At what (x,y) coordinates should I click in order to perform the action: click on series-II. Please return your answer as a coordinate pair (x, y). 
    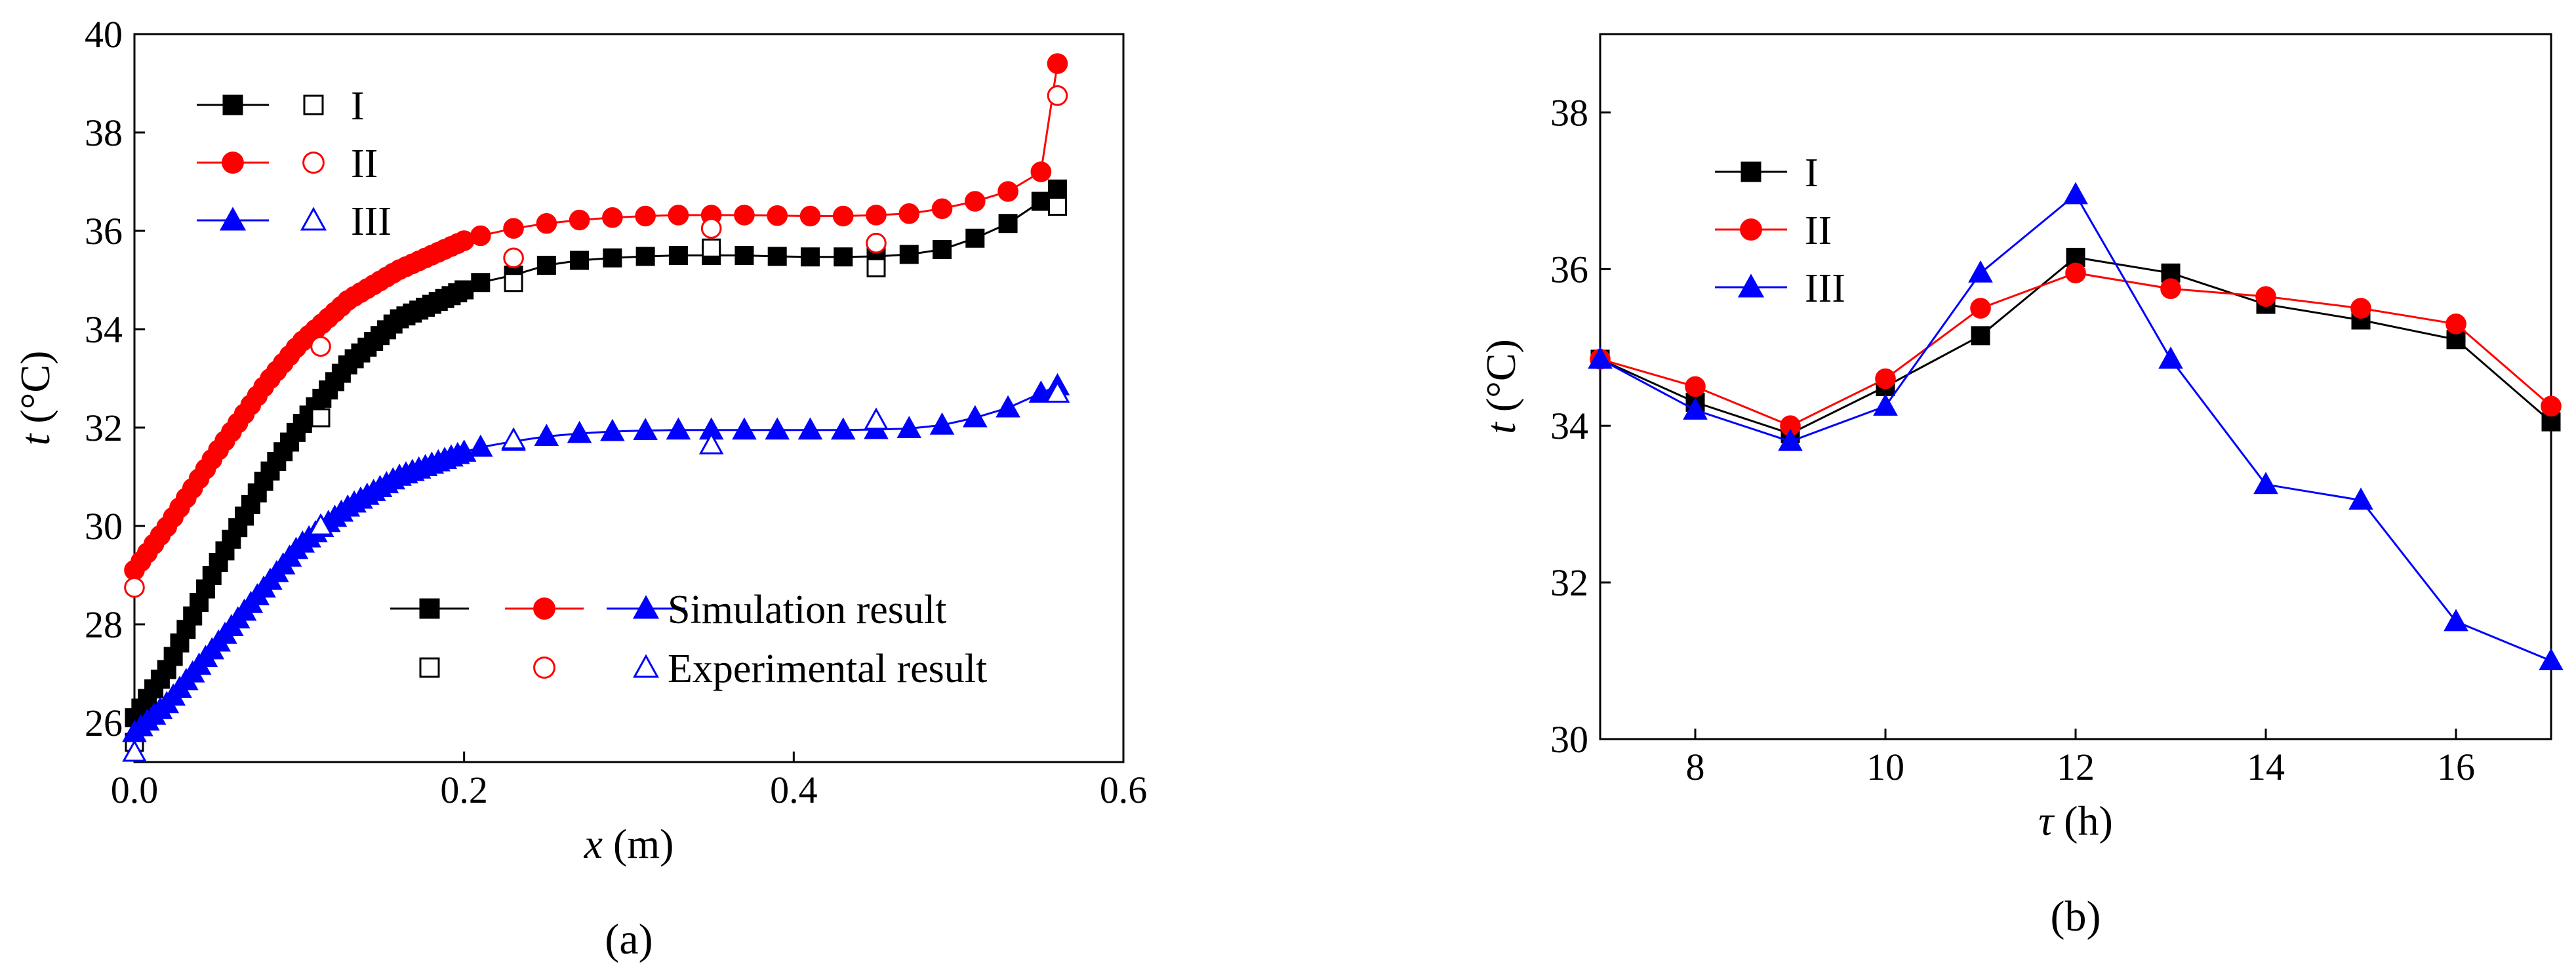
    Looking at the image, I should click on (2076, 349).